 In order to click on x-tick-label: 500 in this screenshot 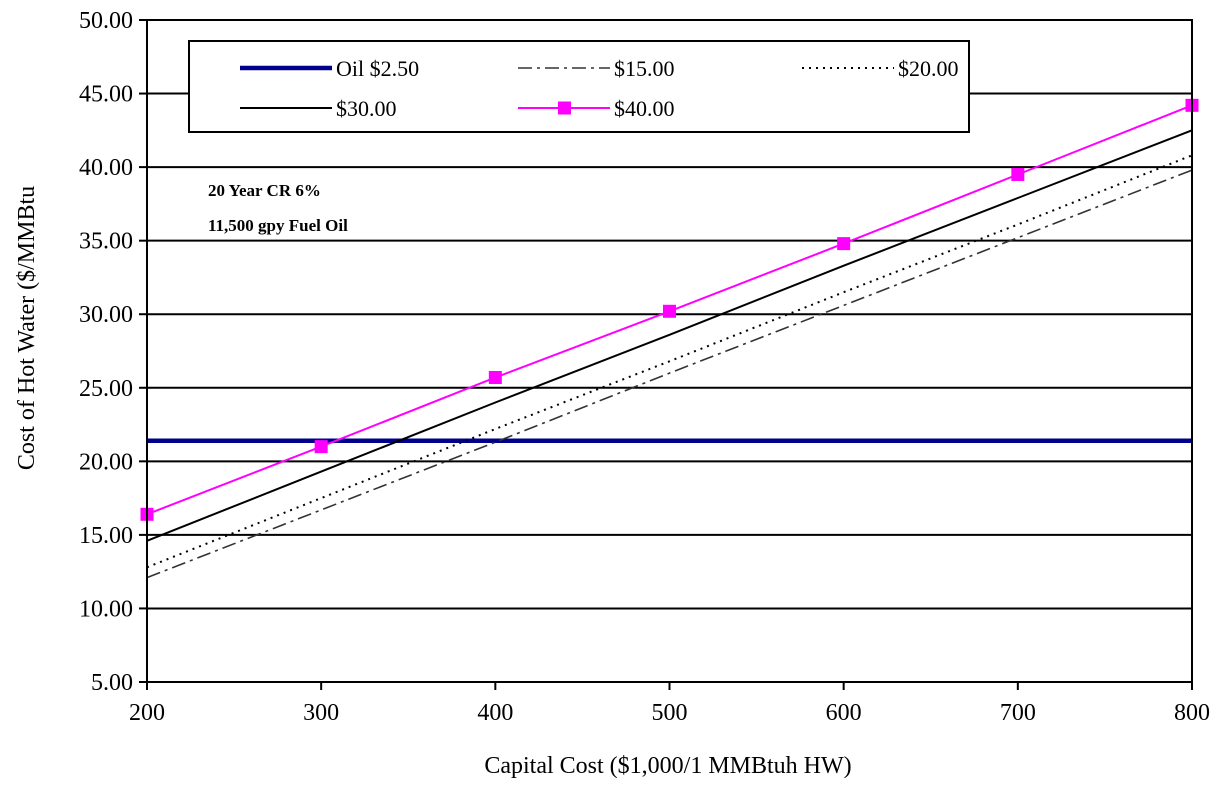, I will do `click(670, 713)`.